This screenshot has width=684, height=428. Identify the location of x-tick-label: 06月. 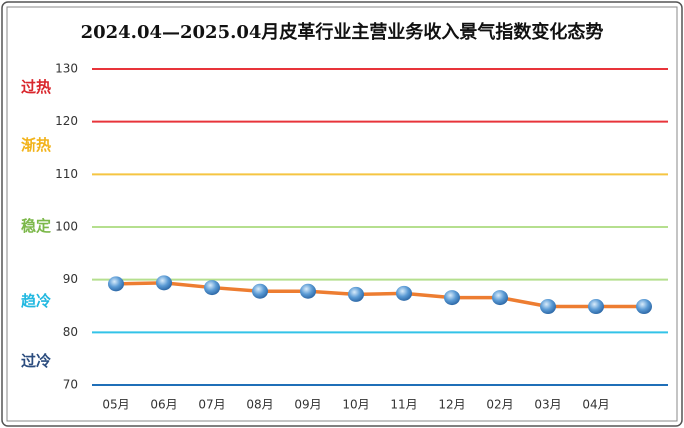
(163, 405).